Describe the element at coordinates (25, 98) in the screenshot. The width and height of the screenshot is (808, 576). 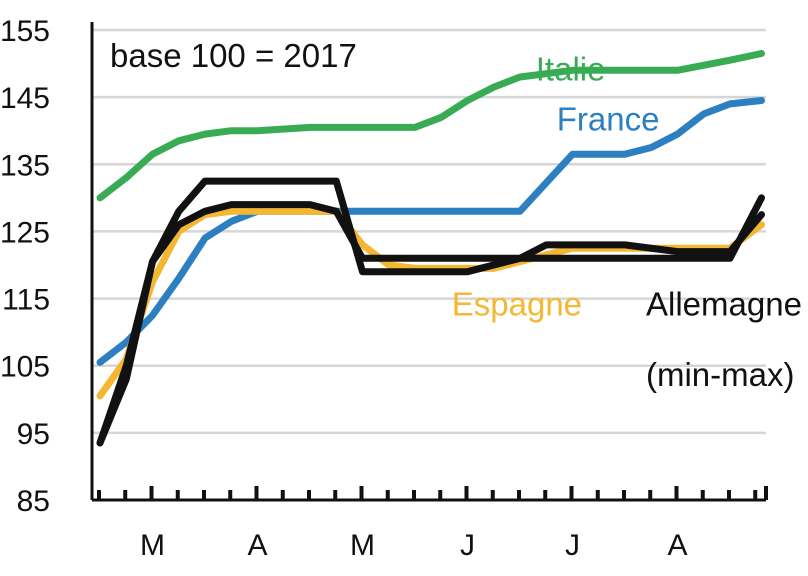
I see `y-tick-label: 145` at that location.